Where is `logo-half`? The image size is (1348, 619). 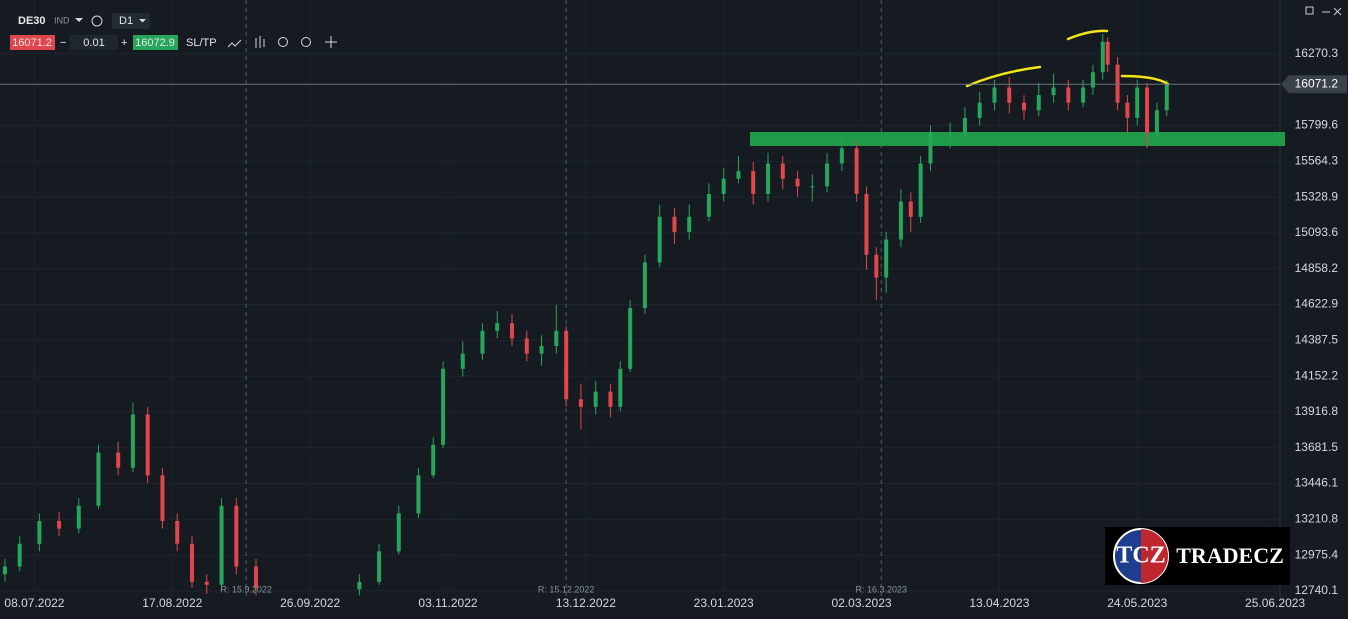
logo-half is located at coordinates (1154, 556).